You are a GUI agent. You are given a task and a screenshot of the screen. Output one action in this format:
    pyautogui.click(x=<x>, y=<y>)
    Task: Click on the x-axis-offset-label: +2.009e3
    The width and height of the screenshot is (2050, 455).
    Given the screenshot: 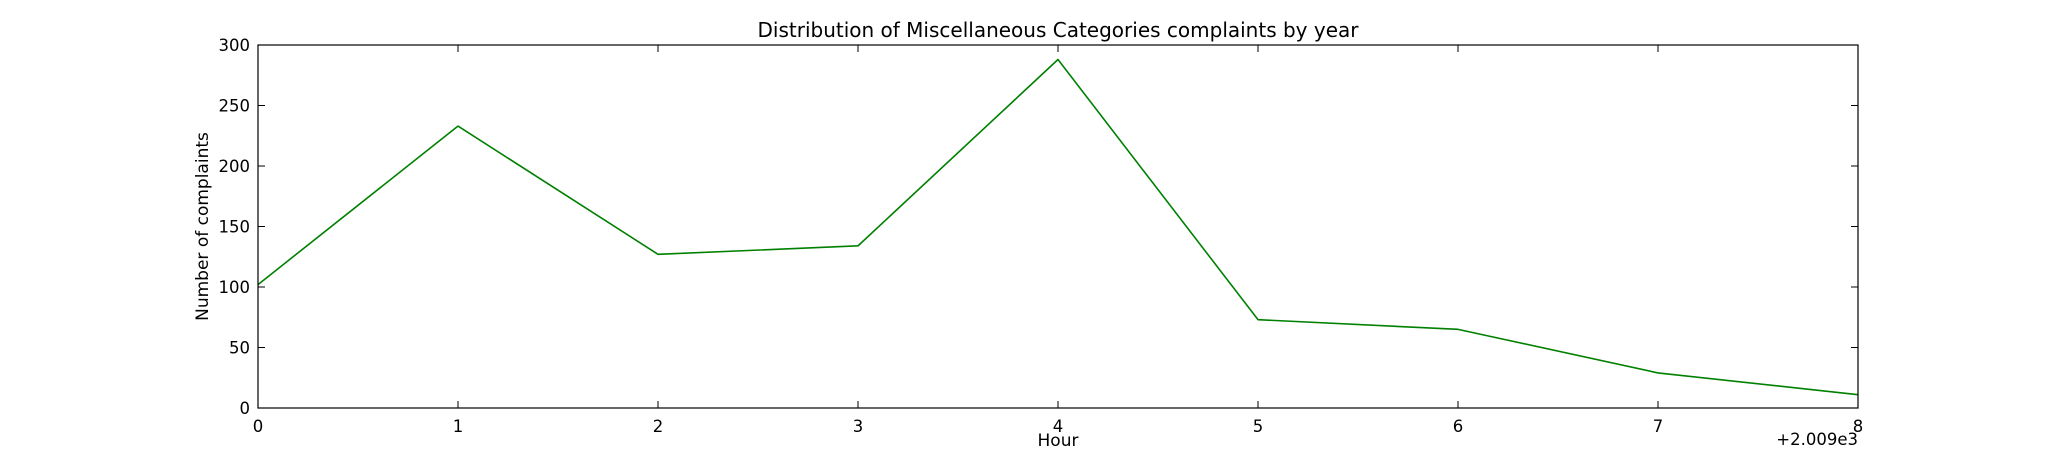 What is the action you would take?
    pyautogui.click(x=1817, y=439)
    